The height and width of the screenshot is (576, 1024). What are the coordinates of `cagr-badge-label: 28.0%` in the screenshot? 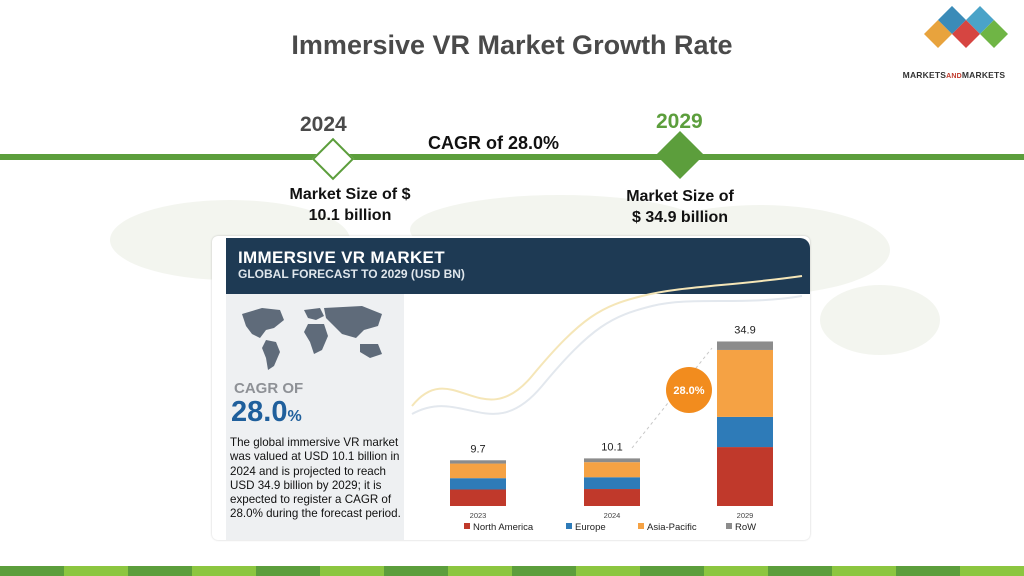 It's located at (688, 391).